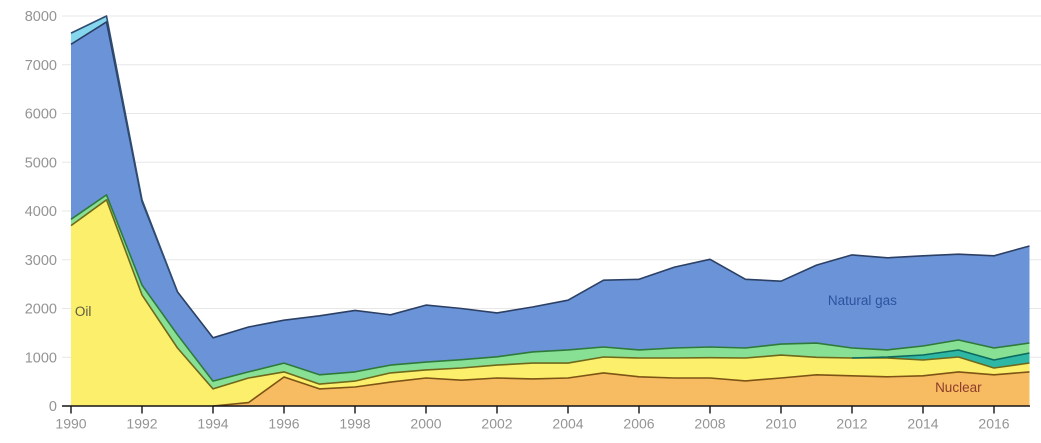  Describe the element at coordinates (922, 424) in the screenshot. I see `x-tick-label-2014: 2014` at that location.